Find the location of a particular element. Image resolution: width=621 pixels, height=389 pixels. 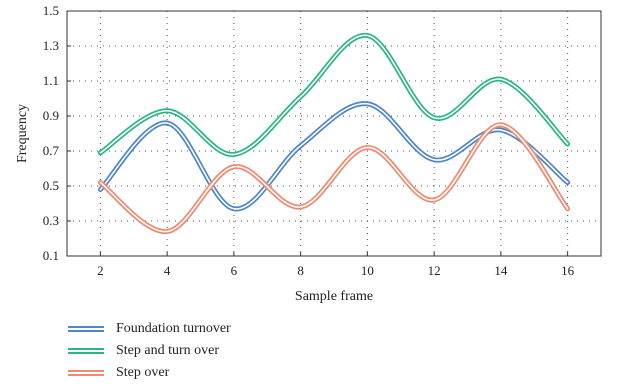

legend-item-step-over: Step over is located at coordinates (149, 373).